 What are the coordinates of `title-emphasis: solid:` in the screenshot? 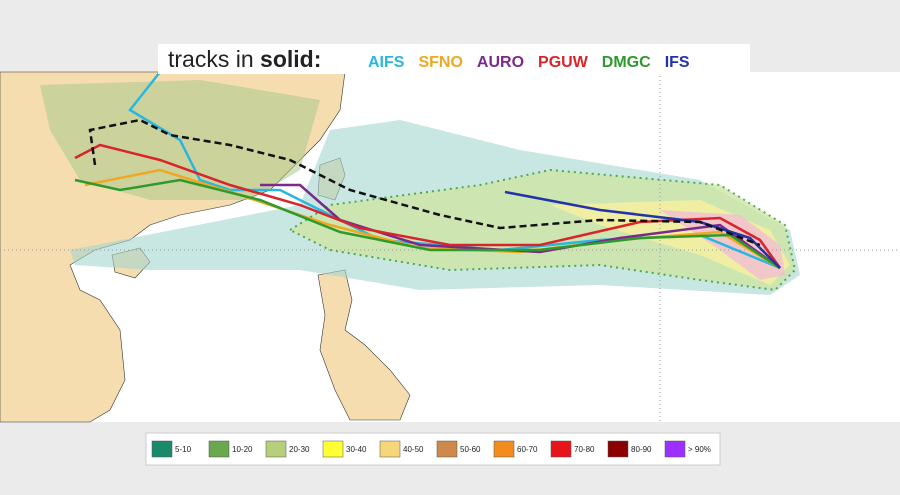 It's located at (290, 59).